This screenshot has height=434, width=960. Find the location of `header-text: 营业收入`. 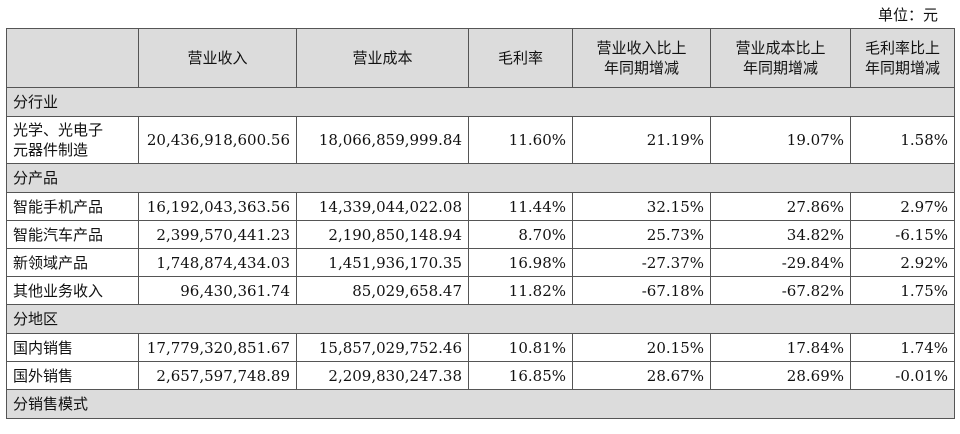

header-text: 营业收入 is located at coordinates (217, 58).